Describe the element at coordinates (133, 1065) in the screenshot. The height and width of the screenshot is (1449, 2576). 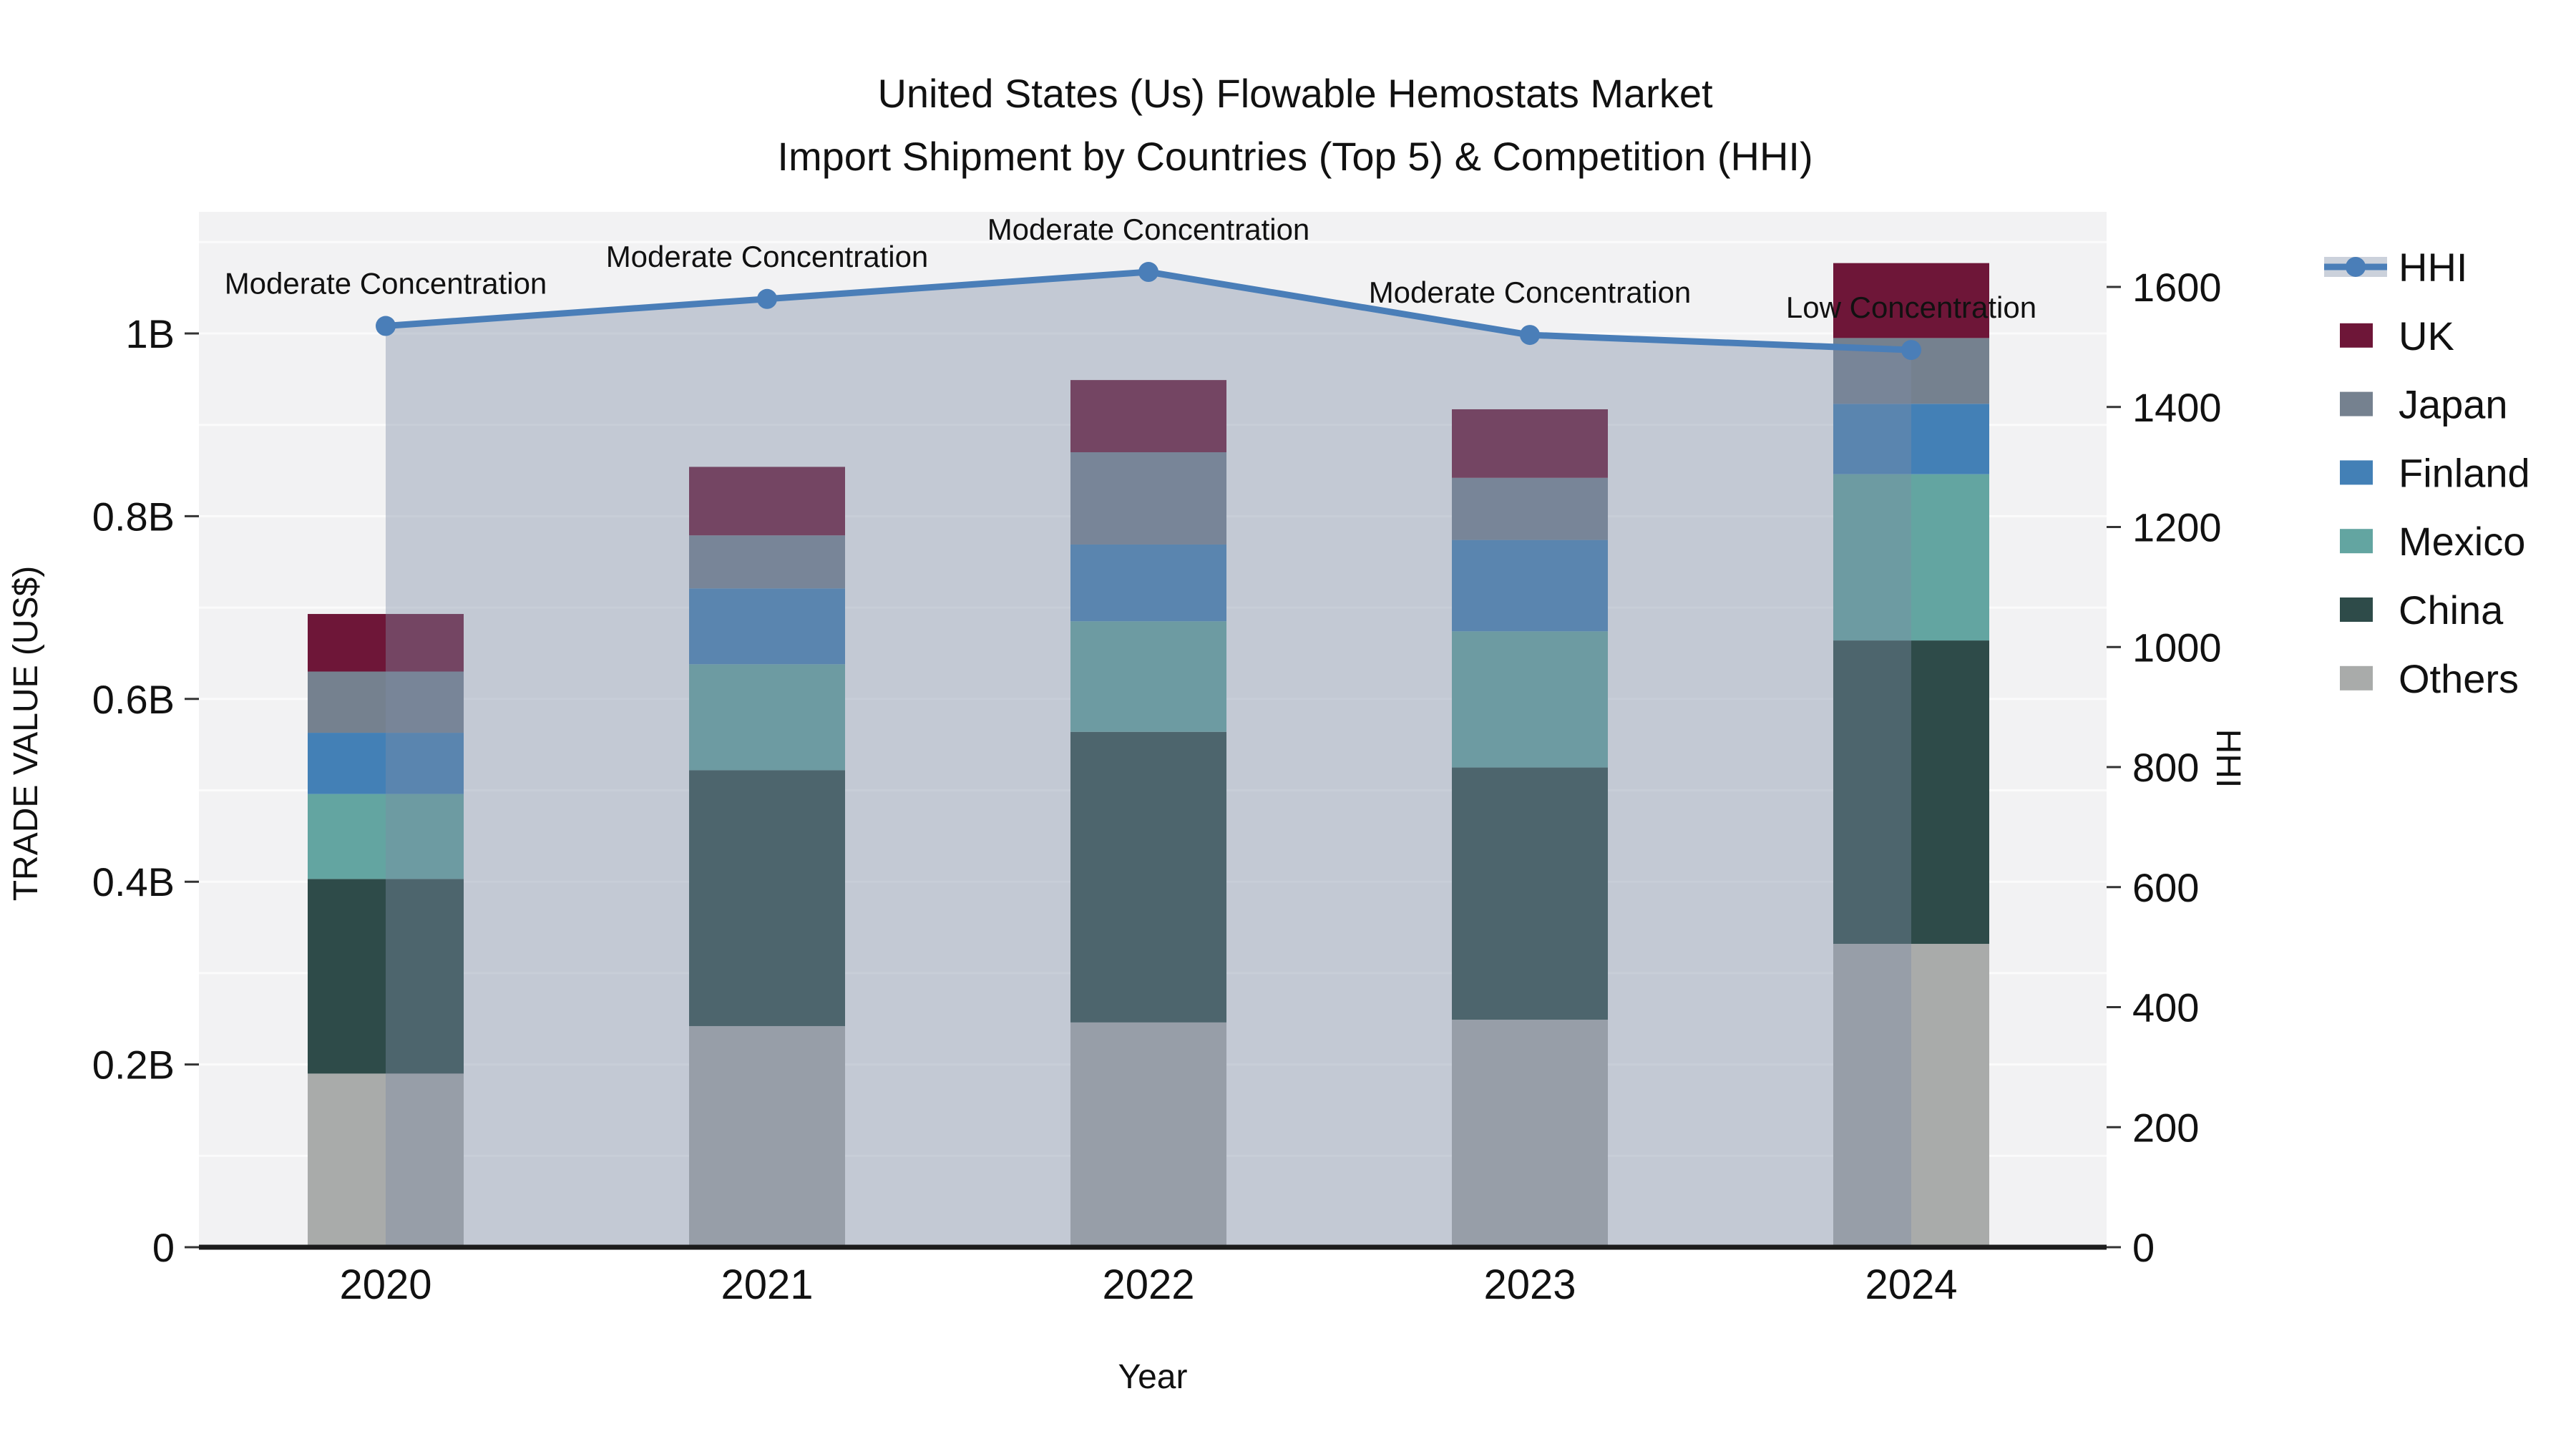
I see `y-left-tick-label: 0.2B` at that location.